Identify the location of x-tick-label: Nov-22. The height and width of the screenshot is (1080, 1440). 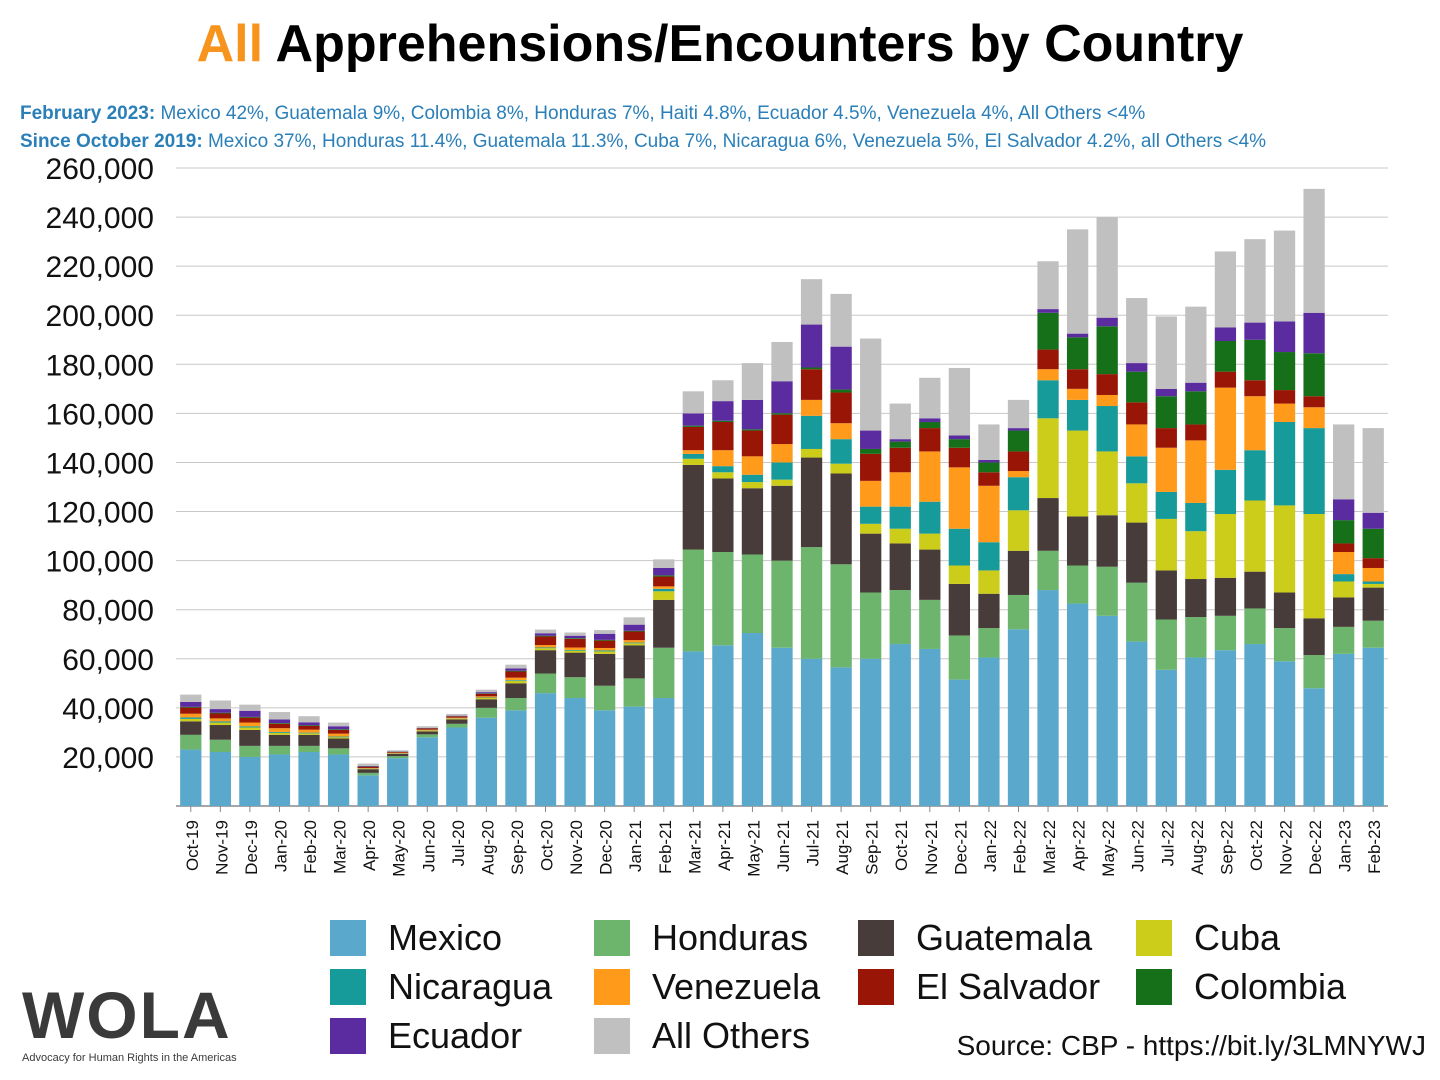
(1286, 847).